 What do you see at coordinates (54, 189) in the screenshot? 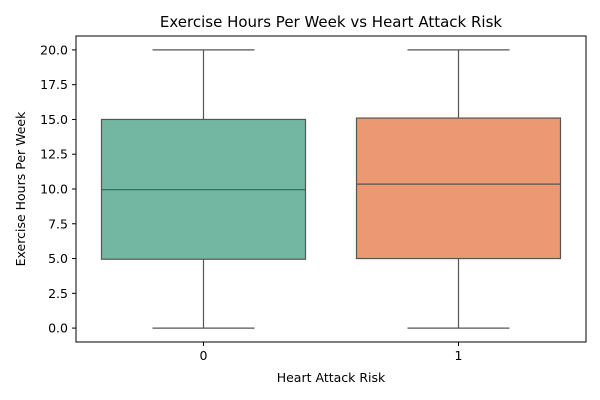
I see `y-tick-label: 10.0` at bounding box center [54, 189].